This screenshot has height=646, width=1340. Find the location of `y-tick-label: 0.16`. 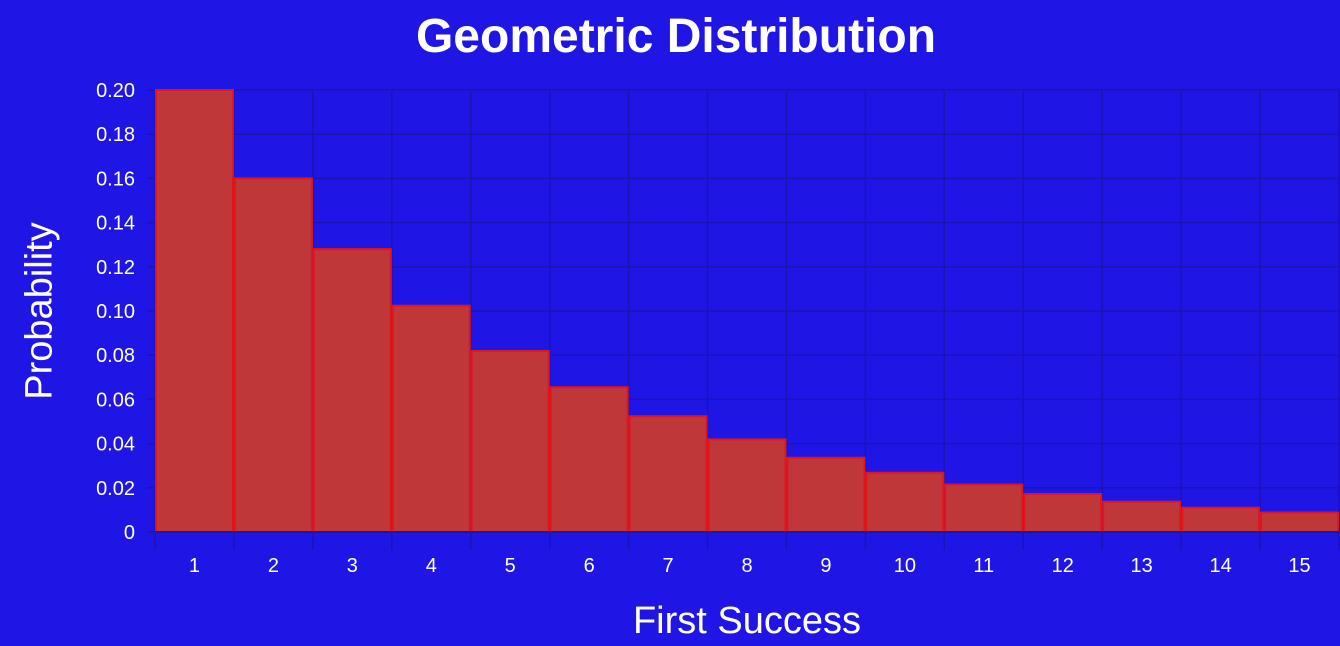

y-tick-label: 0.16 is located at coordinates (115, 179).